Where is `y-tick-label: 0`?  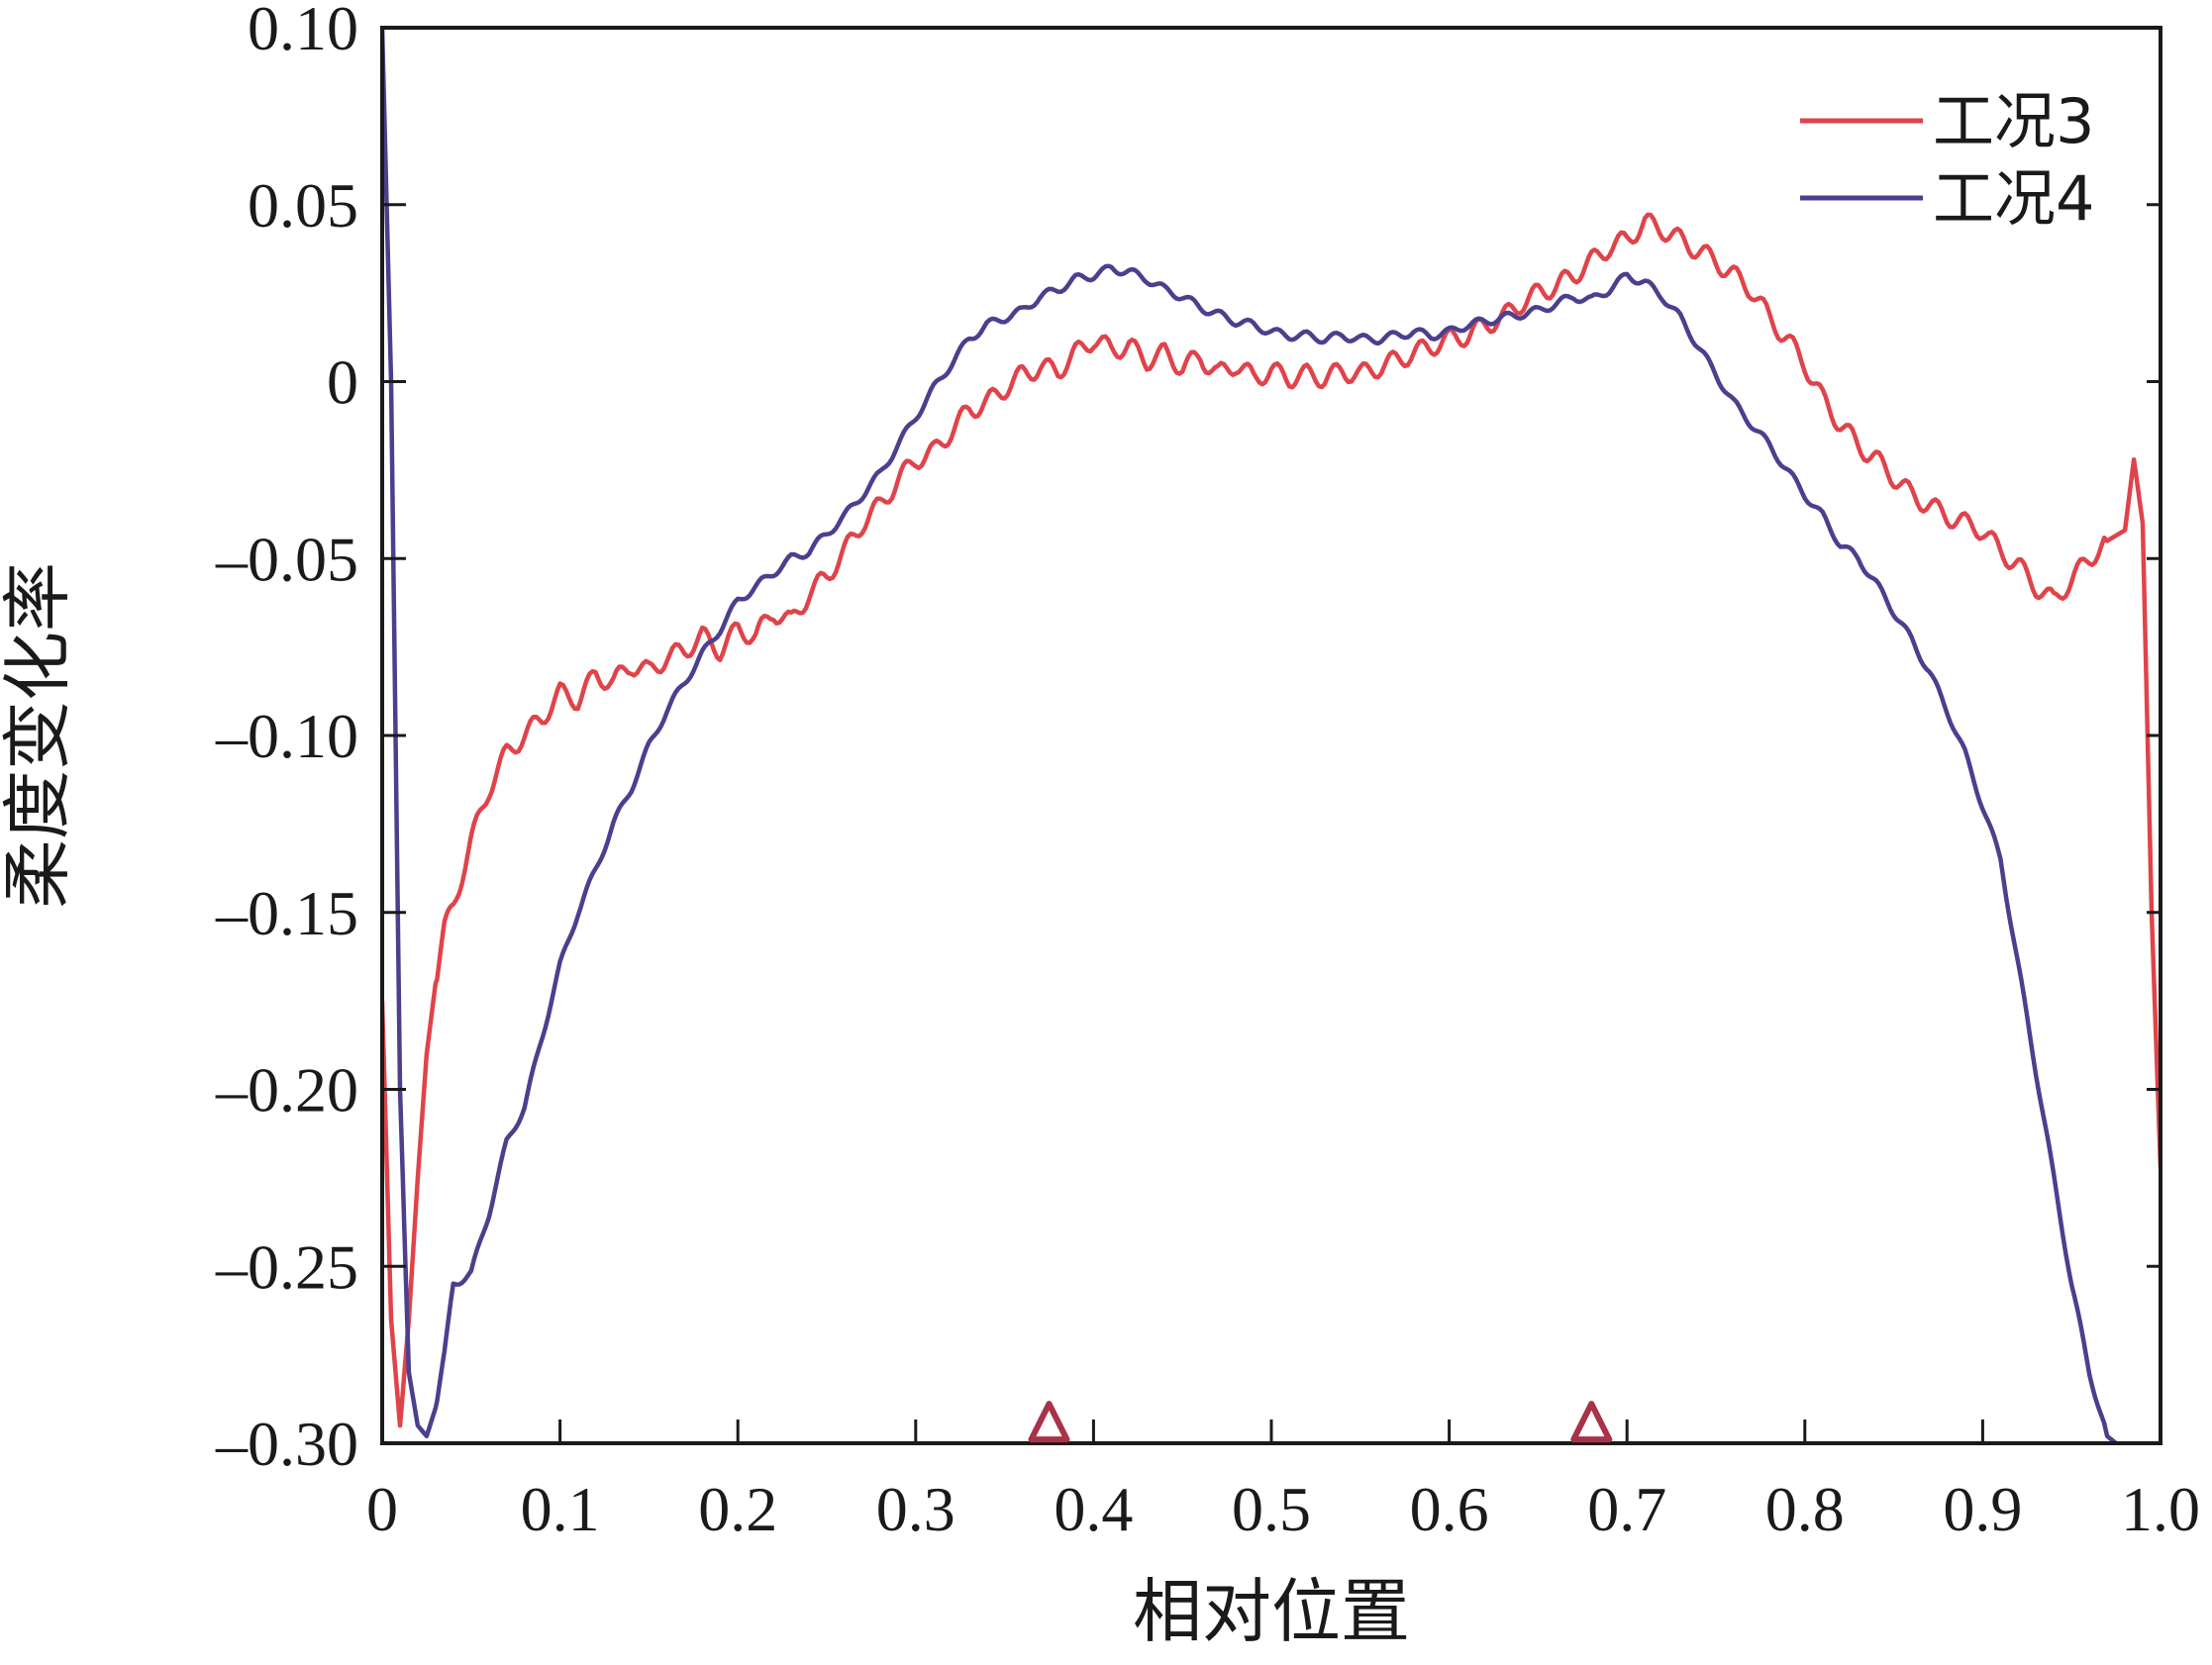 y-tick-label: 0 is located at coordinates (342, 382).